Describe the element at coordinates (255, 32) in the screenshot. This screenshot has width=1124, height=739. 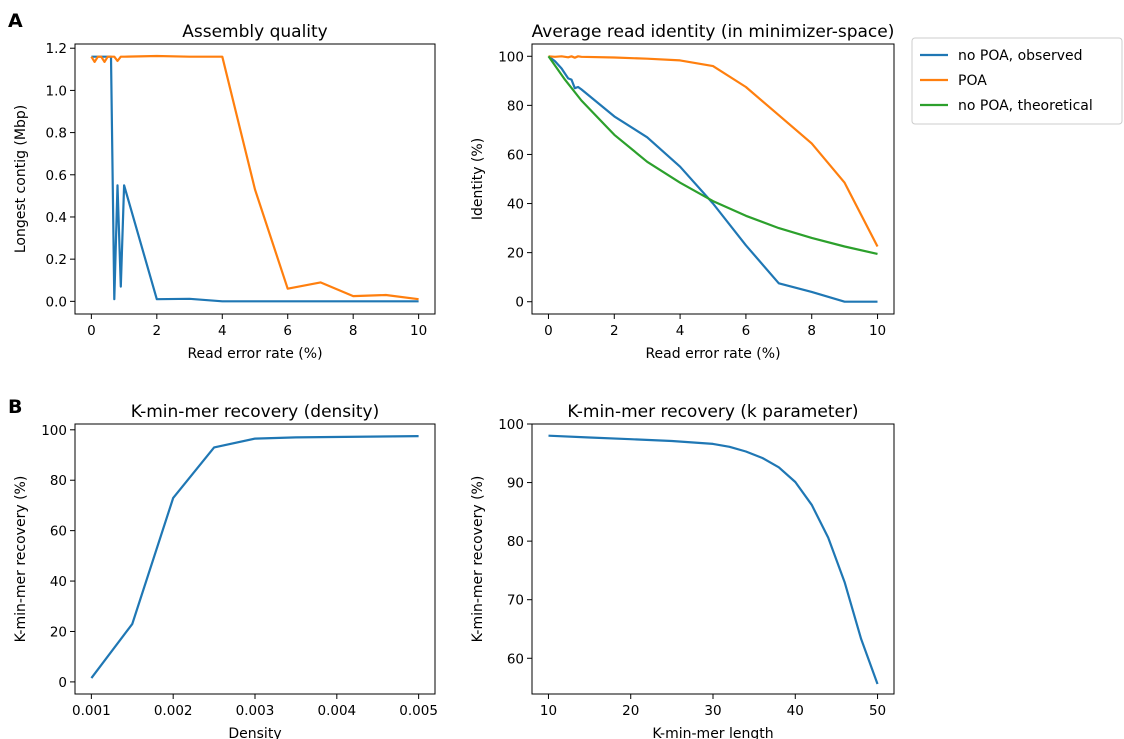
I see `chart-title: Assembly quality` at that location.